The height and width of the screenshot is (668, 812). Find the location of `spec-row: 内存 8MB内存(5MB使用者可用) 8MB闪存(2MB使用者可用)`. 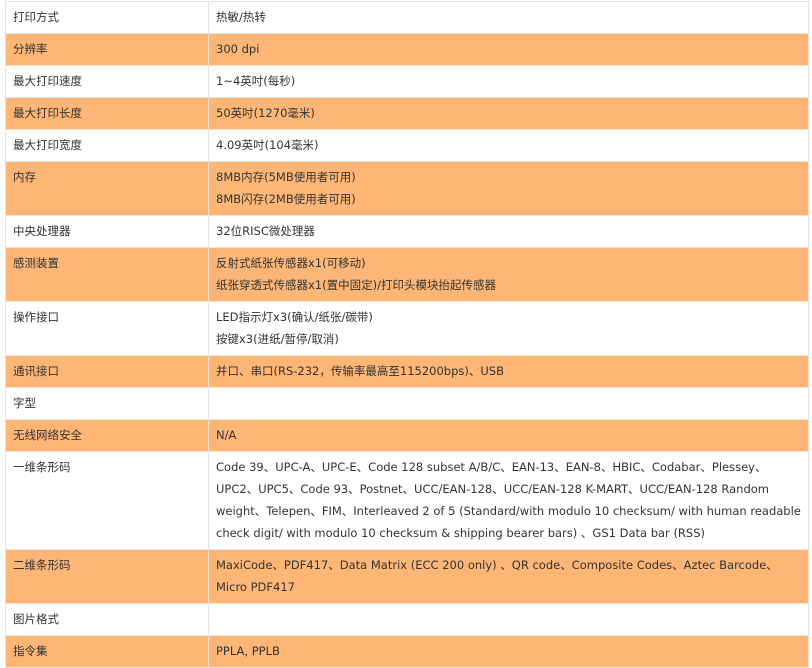

spec-row: 内存 8MB内存(5MB使用者可用) 8MB闪存(2MB使用者可用) is located at coordinates (407, 188).